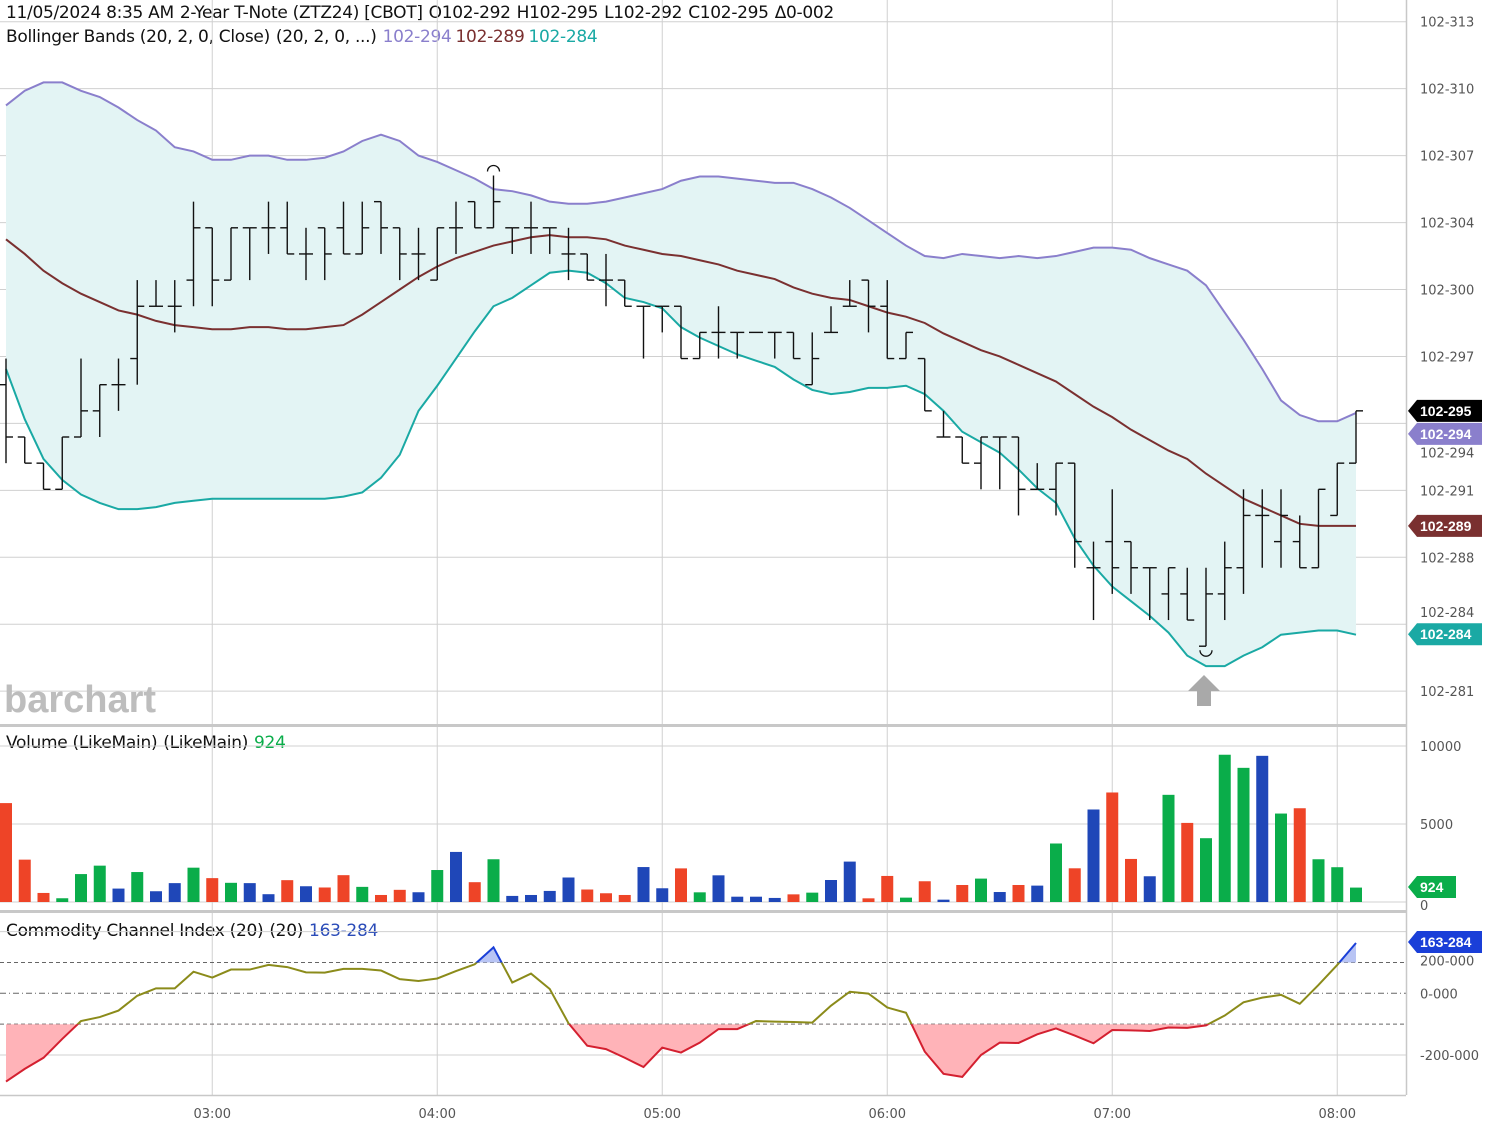 The height and width of the screenshot is (1131, 1488). What do you see at coordinates (1447, 692) in the screenshot?
I see `price-axis-label: 102-281` at bounding box center [1447, 692].